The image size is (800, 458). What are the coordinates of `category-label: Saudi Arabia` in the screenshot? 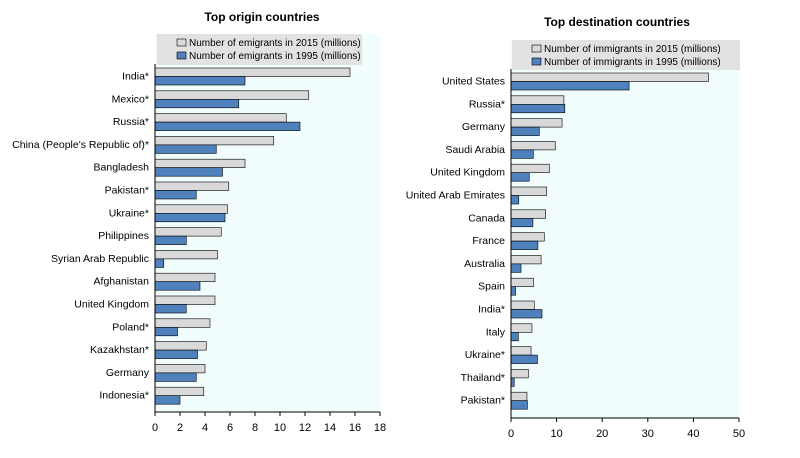 It's located at (475, 150).